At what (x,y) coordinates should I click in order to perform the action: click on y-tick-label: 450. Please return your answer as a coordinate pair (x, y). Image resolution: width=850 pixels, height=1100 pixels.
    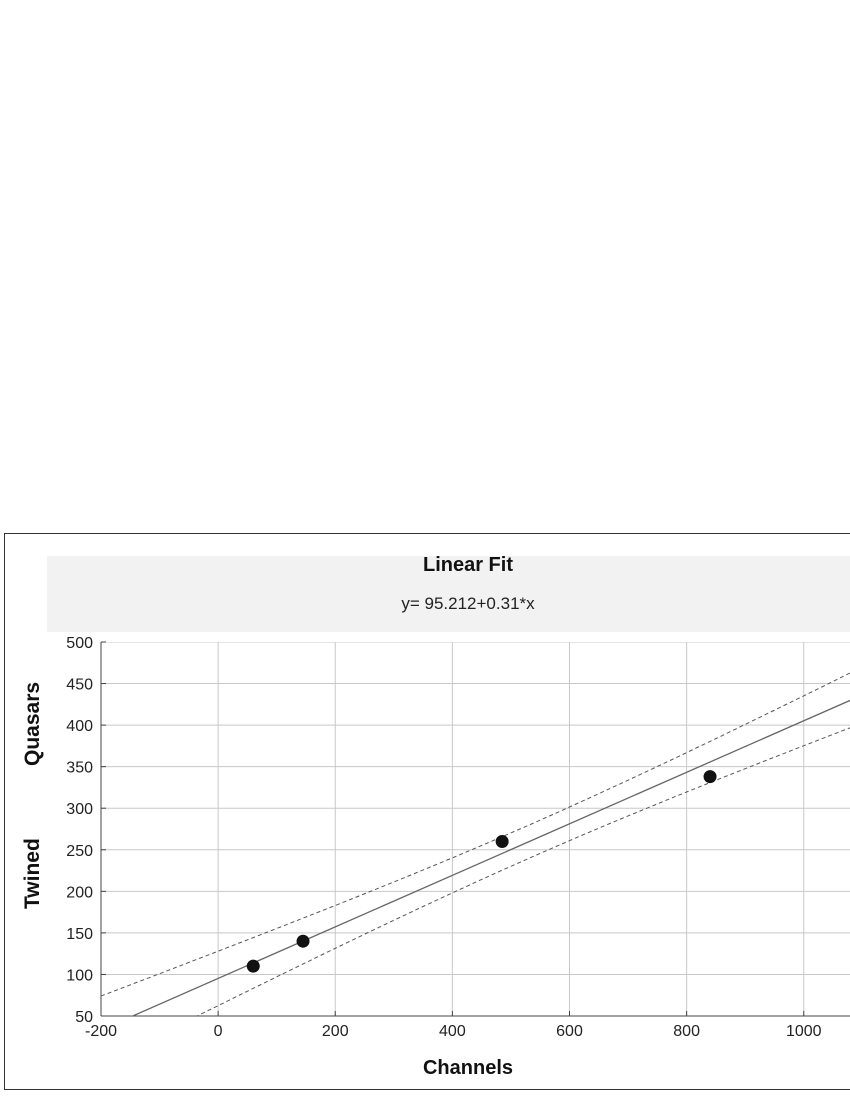
    Looking at the image, I should click on (79, 685).